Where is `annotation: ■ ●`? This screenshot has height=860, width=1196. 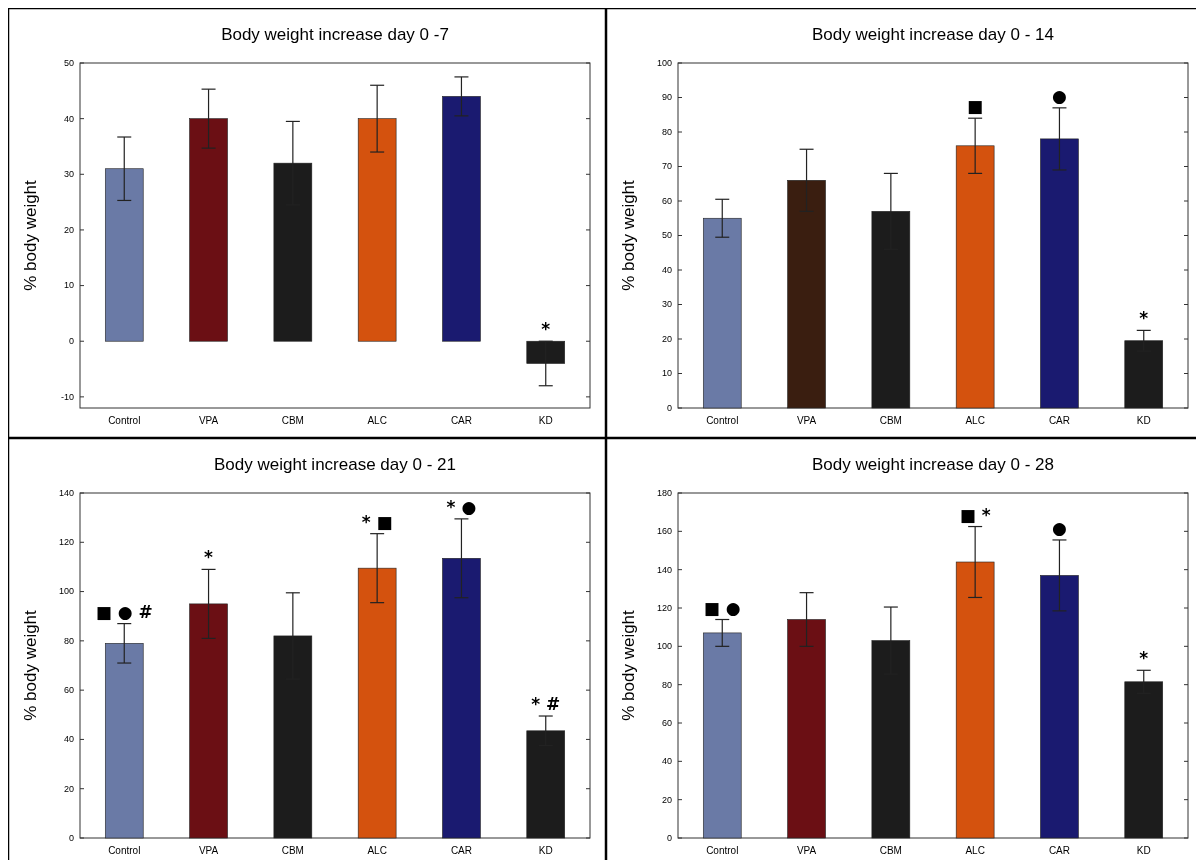
annotation: ■ ● is located at coordinates (722, 607).